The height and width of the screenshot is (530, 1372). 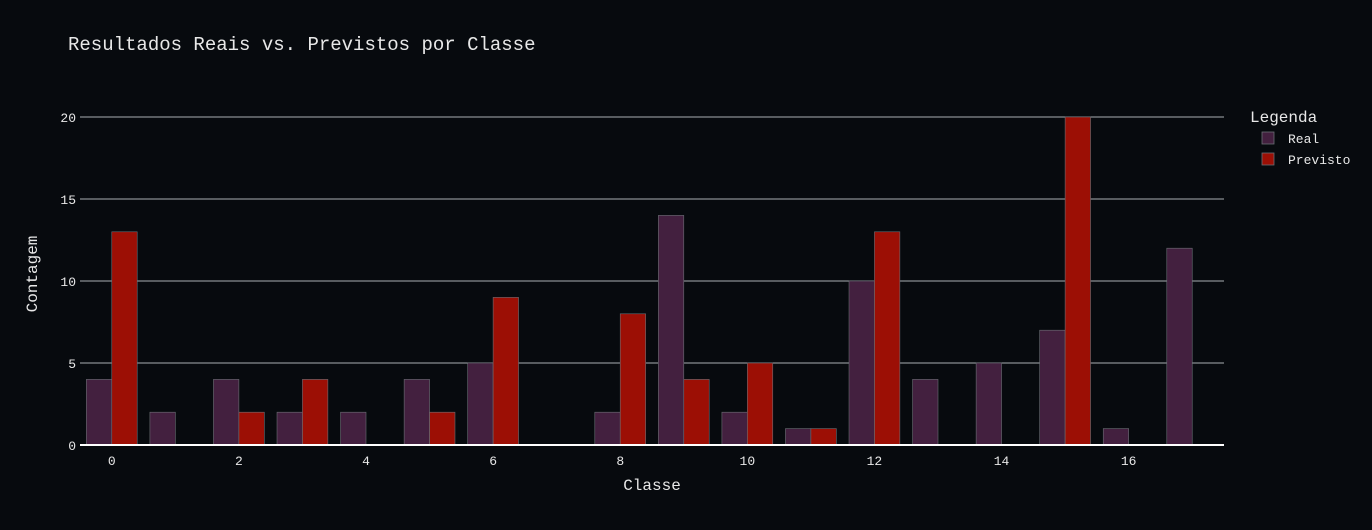 I want to click on y-tick-label: 5, so click(x=72, y=364).